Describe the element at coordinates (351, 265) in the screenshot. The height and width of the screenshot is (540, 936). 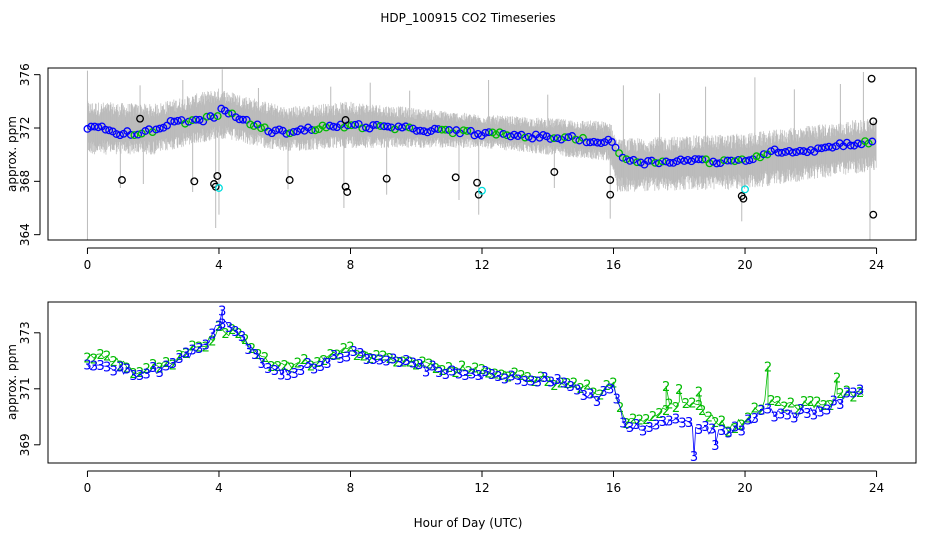
I see `top-x-tick-label: 8` at that location.